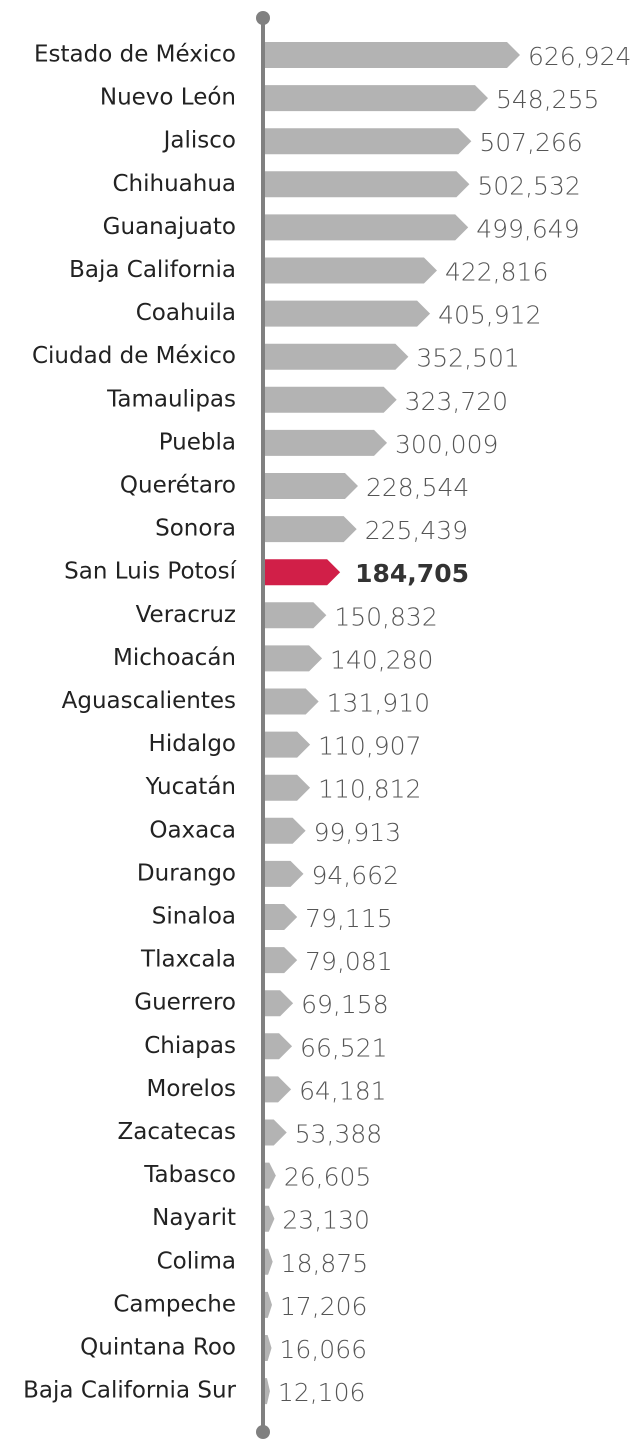 Image resolution: width=638 pixels, height=1439 pixels. I want to click on value-label: 184,705, so click(412, 573).